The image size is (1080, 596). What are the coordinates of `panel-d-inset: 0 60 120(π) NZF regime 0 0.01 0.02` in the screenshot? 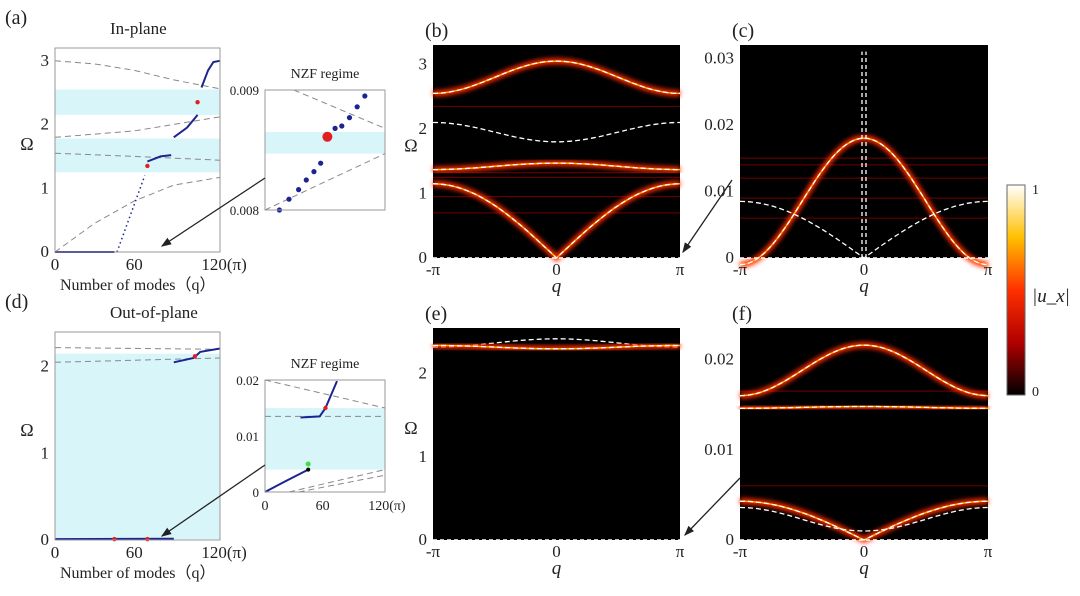 It's located at (321, 435).